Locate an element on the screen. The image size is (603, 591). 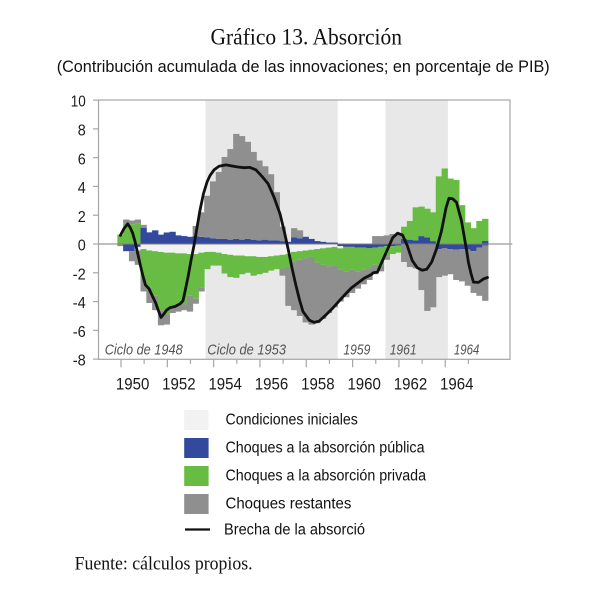
svg-text: 1961 is located at coordinates (403, 349).